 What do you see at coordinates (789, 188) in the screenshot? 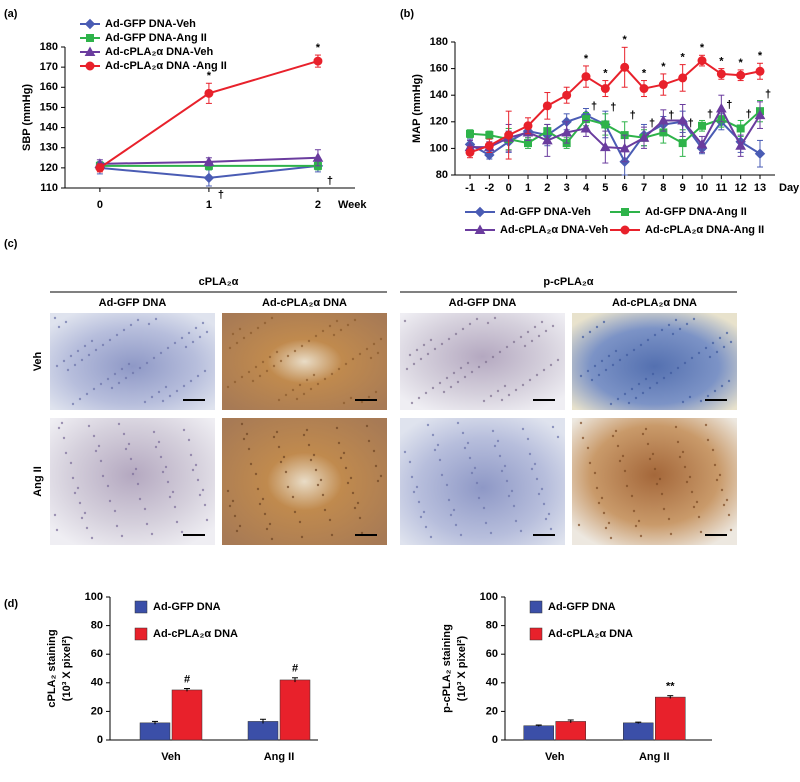
I see `x-axis-label: Day` at bounding box center [789, 188].